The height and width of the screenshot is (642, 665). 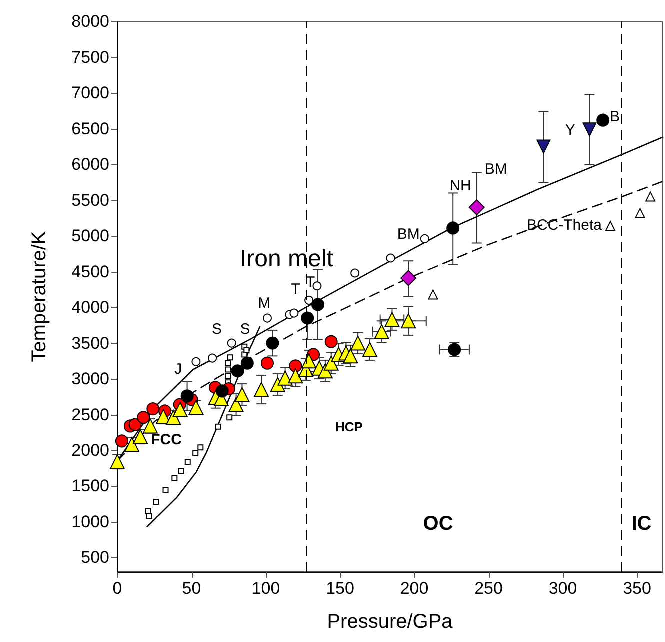 What do you see at coordinates (91, 236) in the screenshot?
I see `y-tick-label: 5000` at bounding box center [91, 236].